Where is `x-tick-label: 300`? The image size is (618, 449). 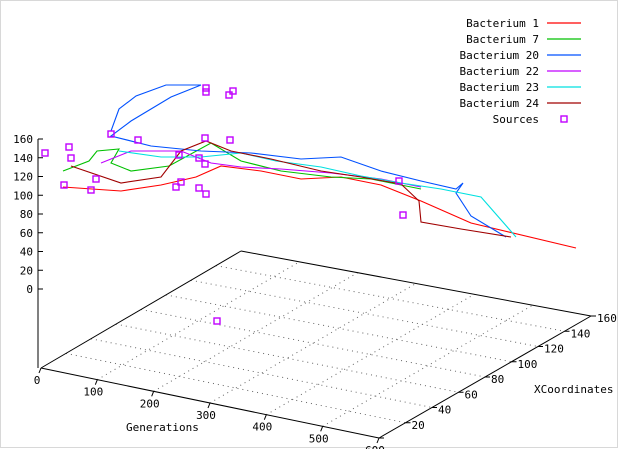 x-tick-label: 300 is located at coordinates (206, 415).